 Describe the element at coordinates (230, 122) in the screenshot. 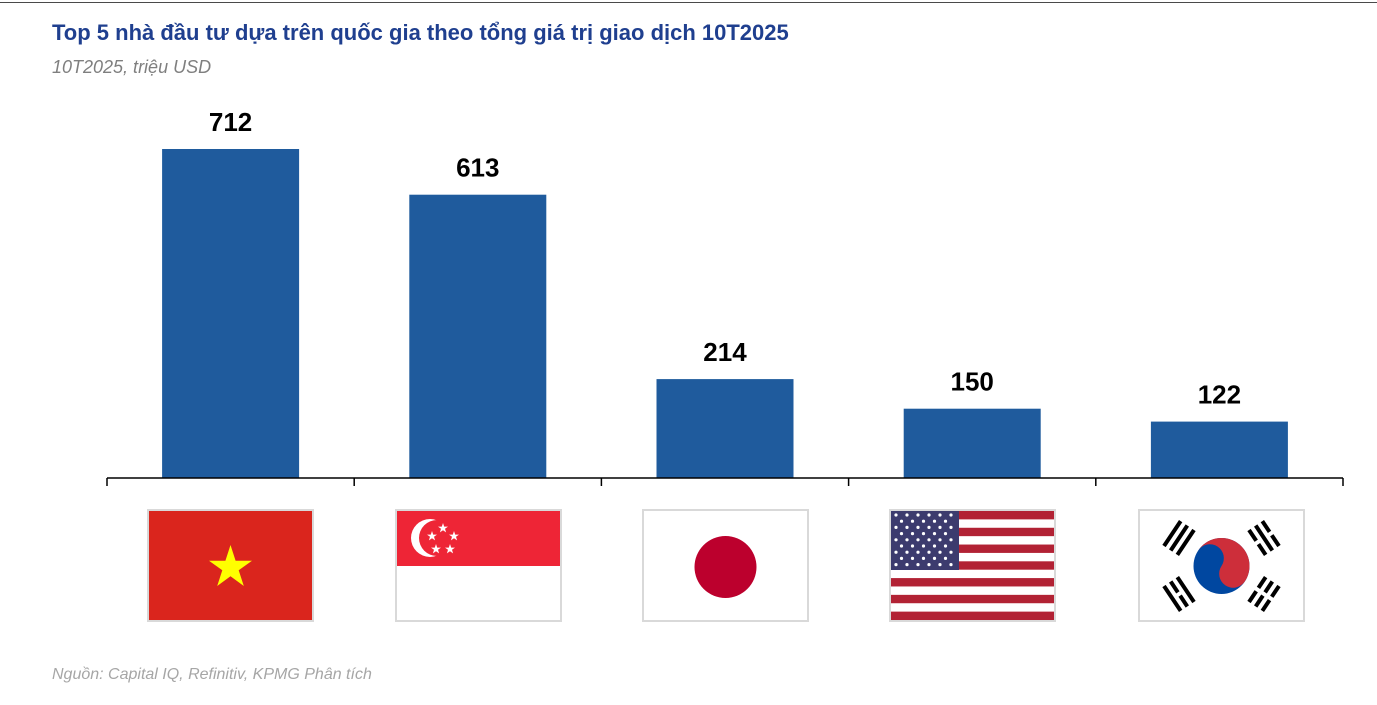

I see `data-label-vietnam-flag: 712` at that location.